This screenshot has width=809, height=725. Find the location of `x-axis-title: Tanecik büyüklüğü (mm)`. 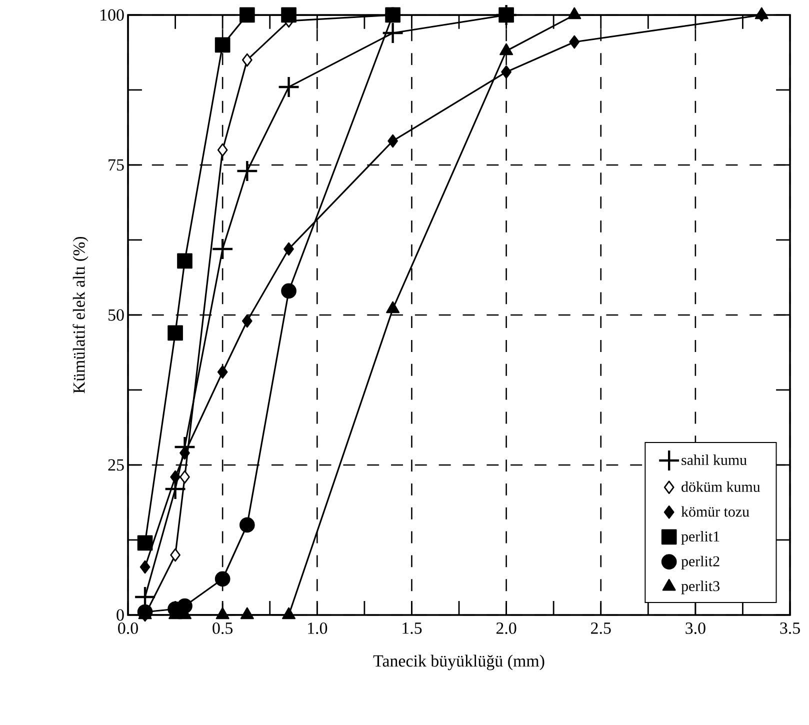

x-axis-title: Tanecik büyüklüğü (mm) is located at coordinates (458, 662).